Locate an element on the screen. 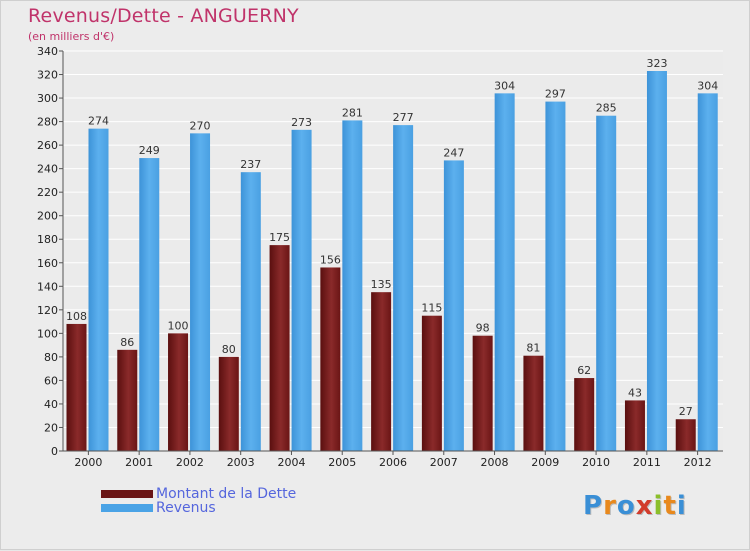 This screenshot has width=750, height=551. data-label-debt-2002: 100 is located at coordinates (178, 325).